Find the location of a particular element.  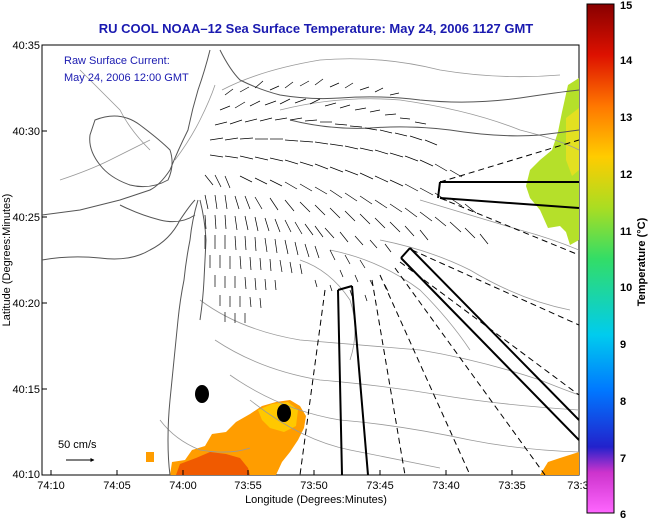

nj-coast is located at coordinates (183, 337).